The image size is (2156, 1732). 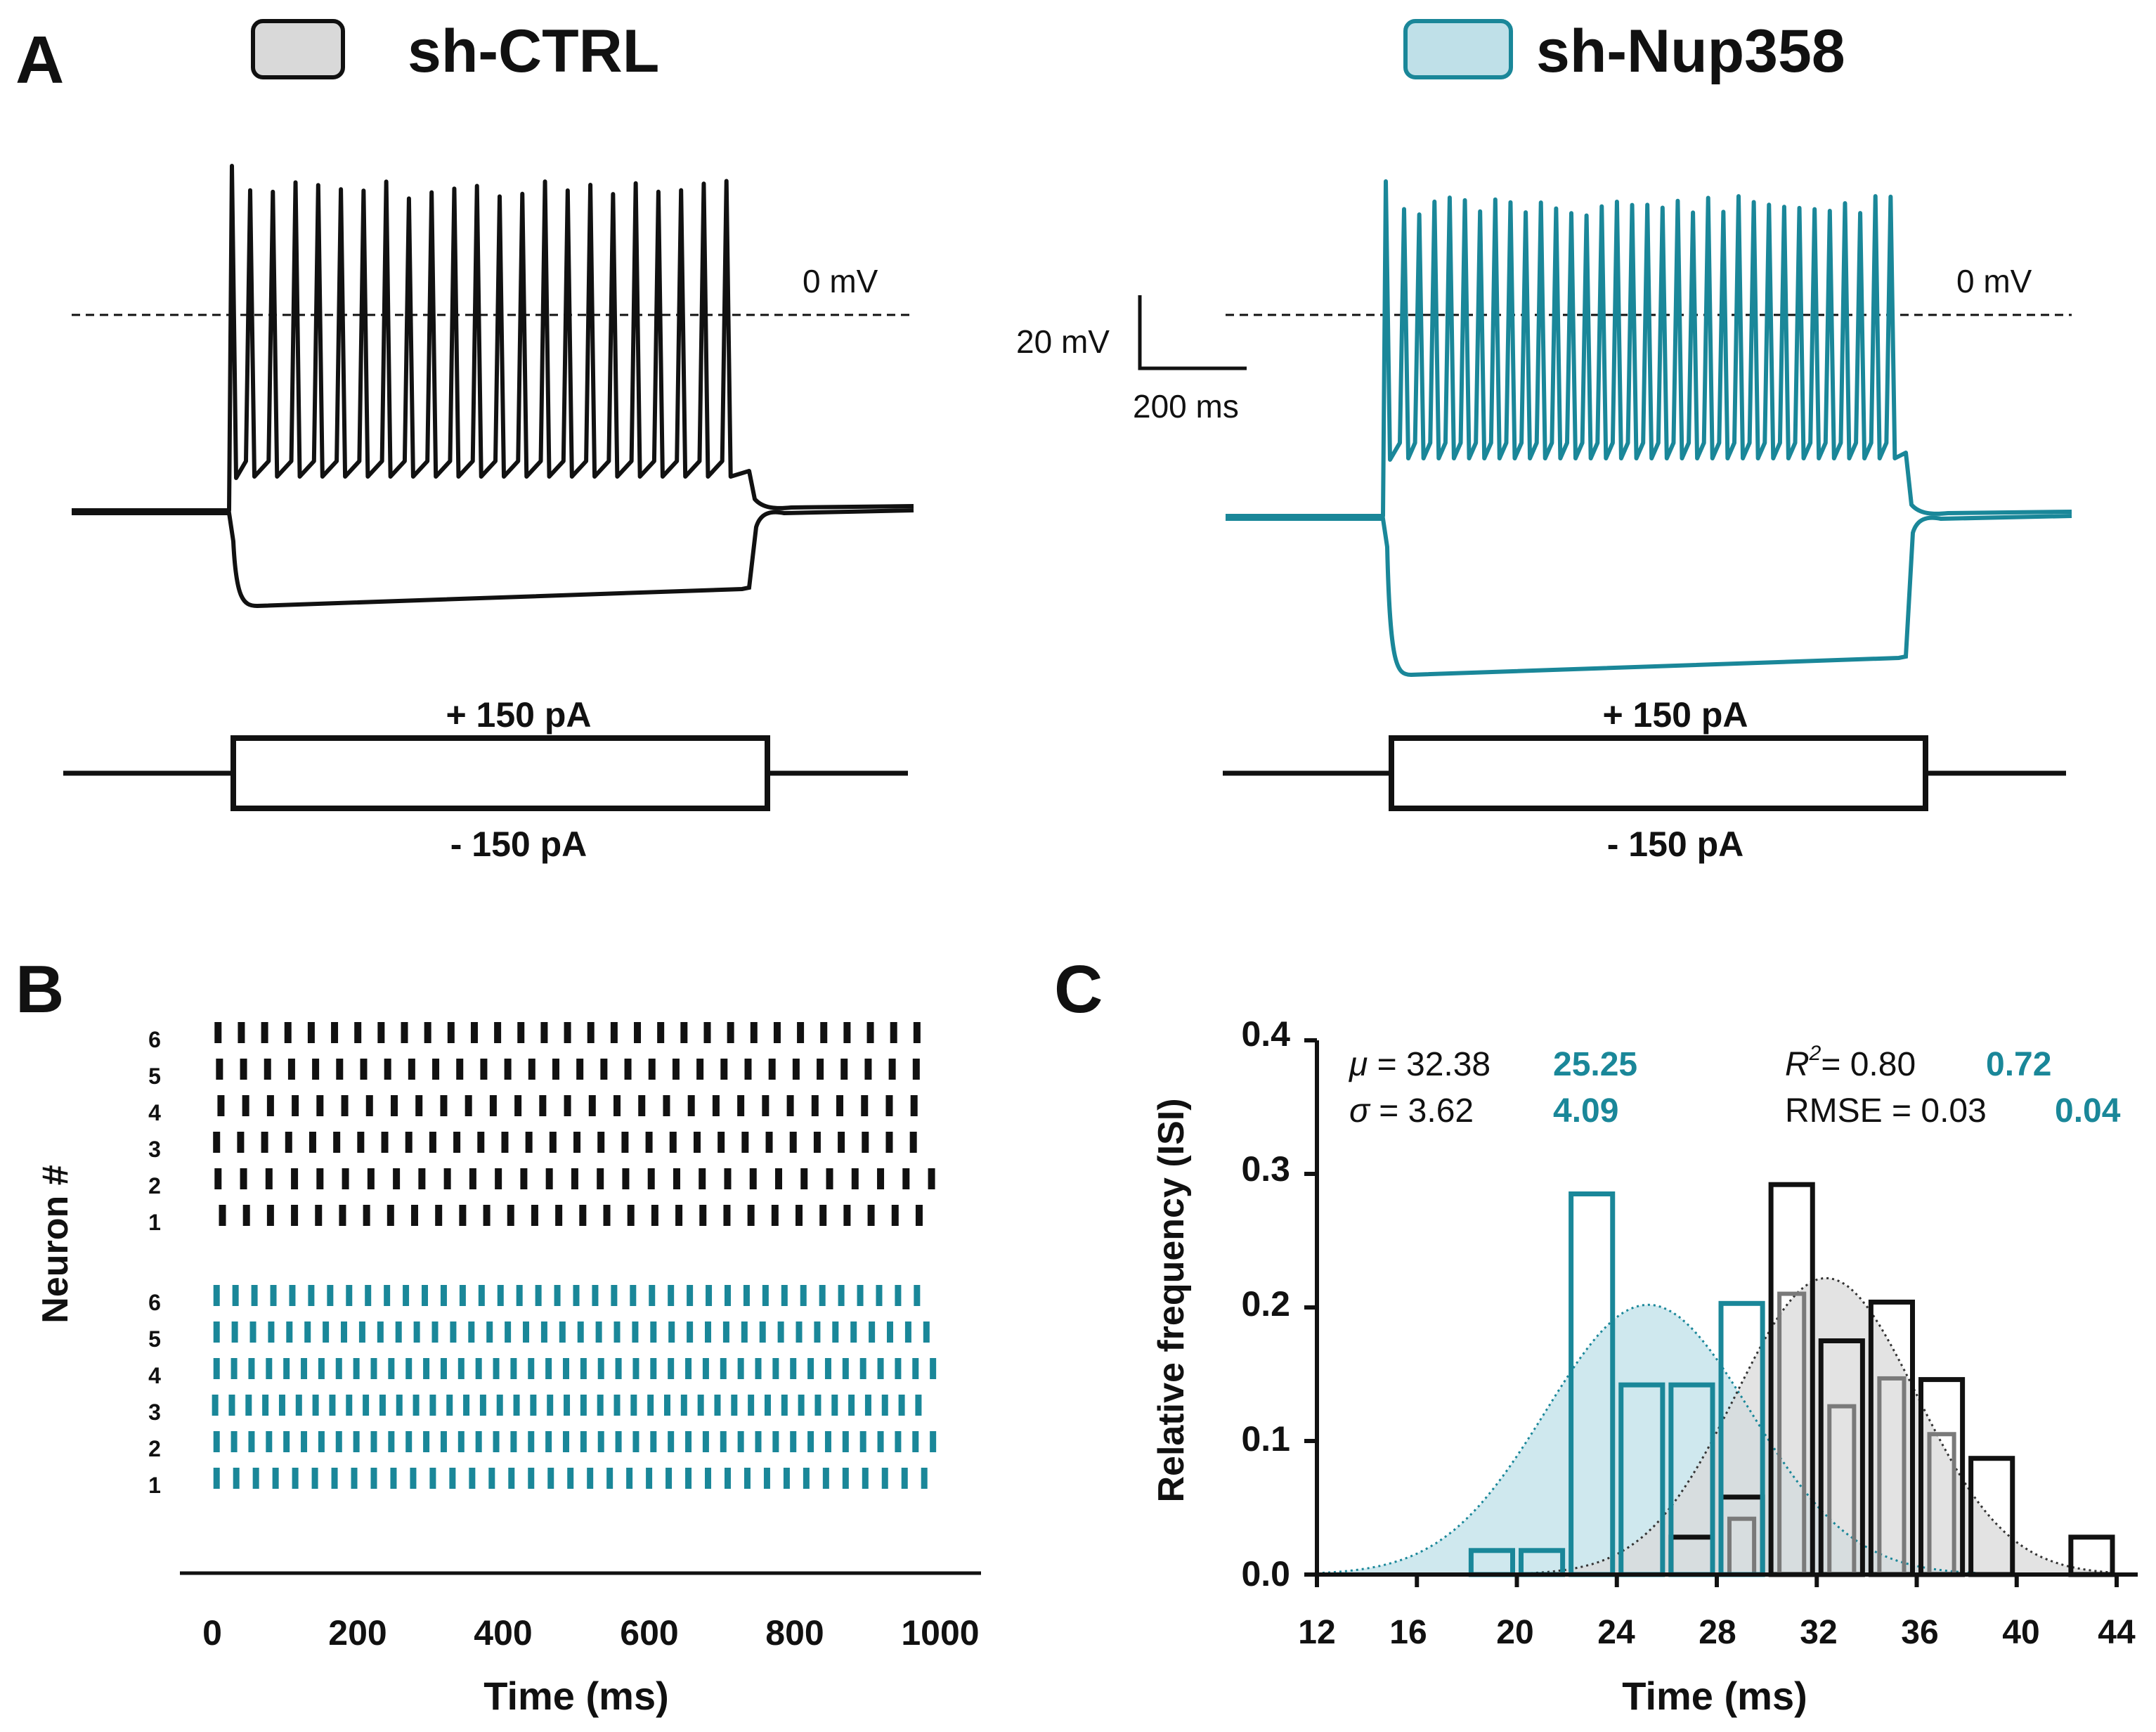 I want to click on panel-label-a: A, so click(x=39, y=60).